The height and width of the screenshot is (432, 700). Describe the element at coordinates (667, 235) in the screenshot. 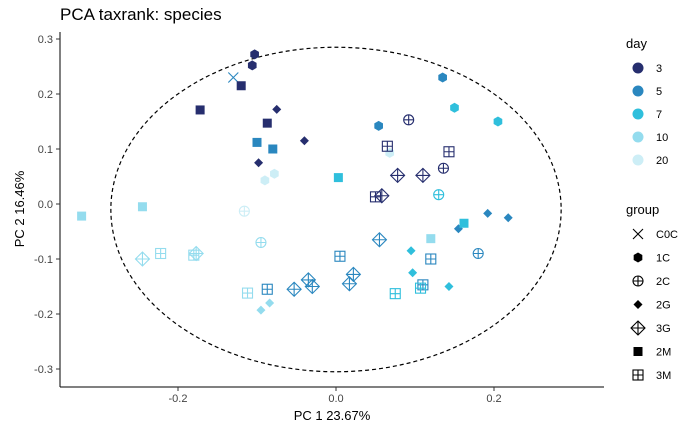

I see `legend-shape-label: C0C` at that location.